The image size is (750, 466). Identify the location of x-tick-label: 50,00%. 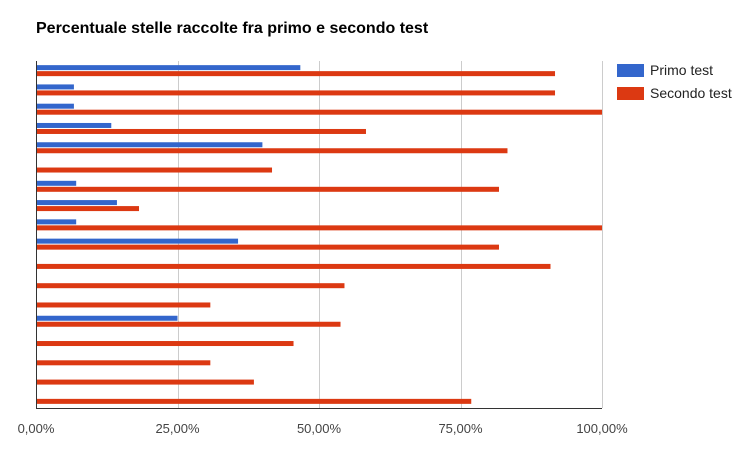
(319, 428).